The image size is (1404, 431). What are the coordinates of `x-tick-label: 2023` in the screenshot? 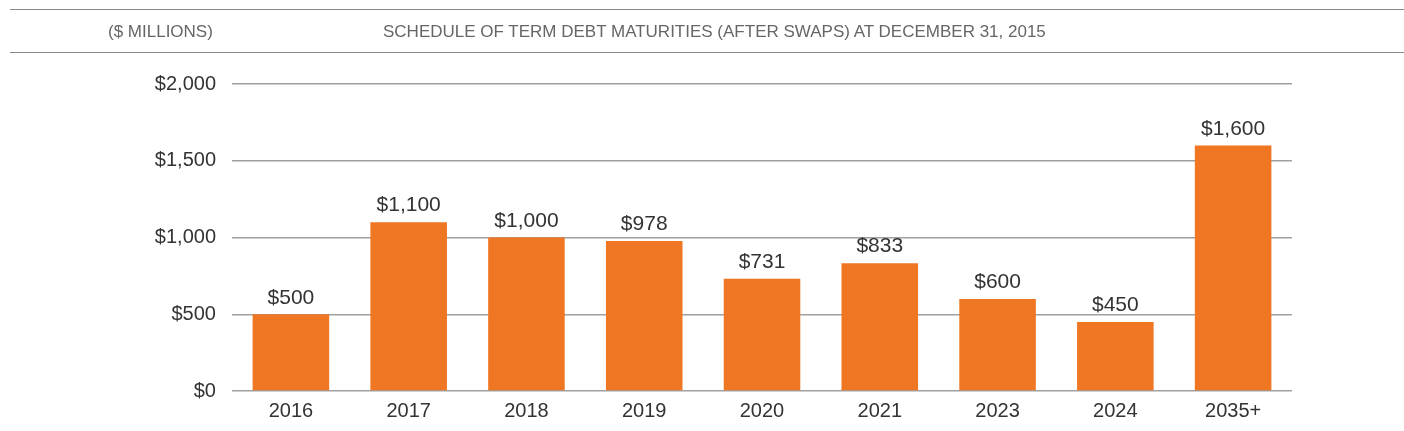 It's located at (997, 409).